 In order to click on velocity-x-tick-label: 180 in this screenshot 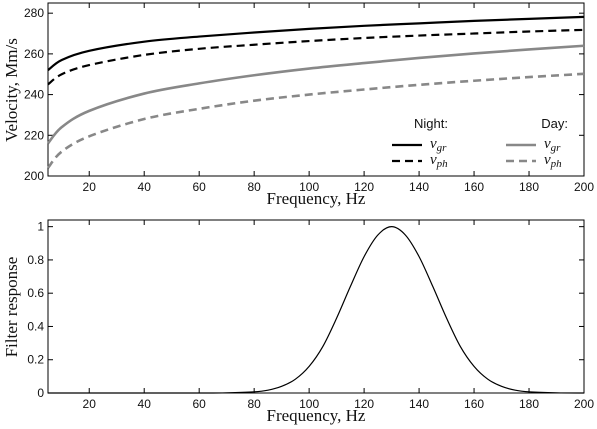, I will do `click(529, 187)`.